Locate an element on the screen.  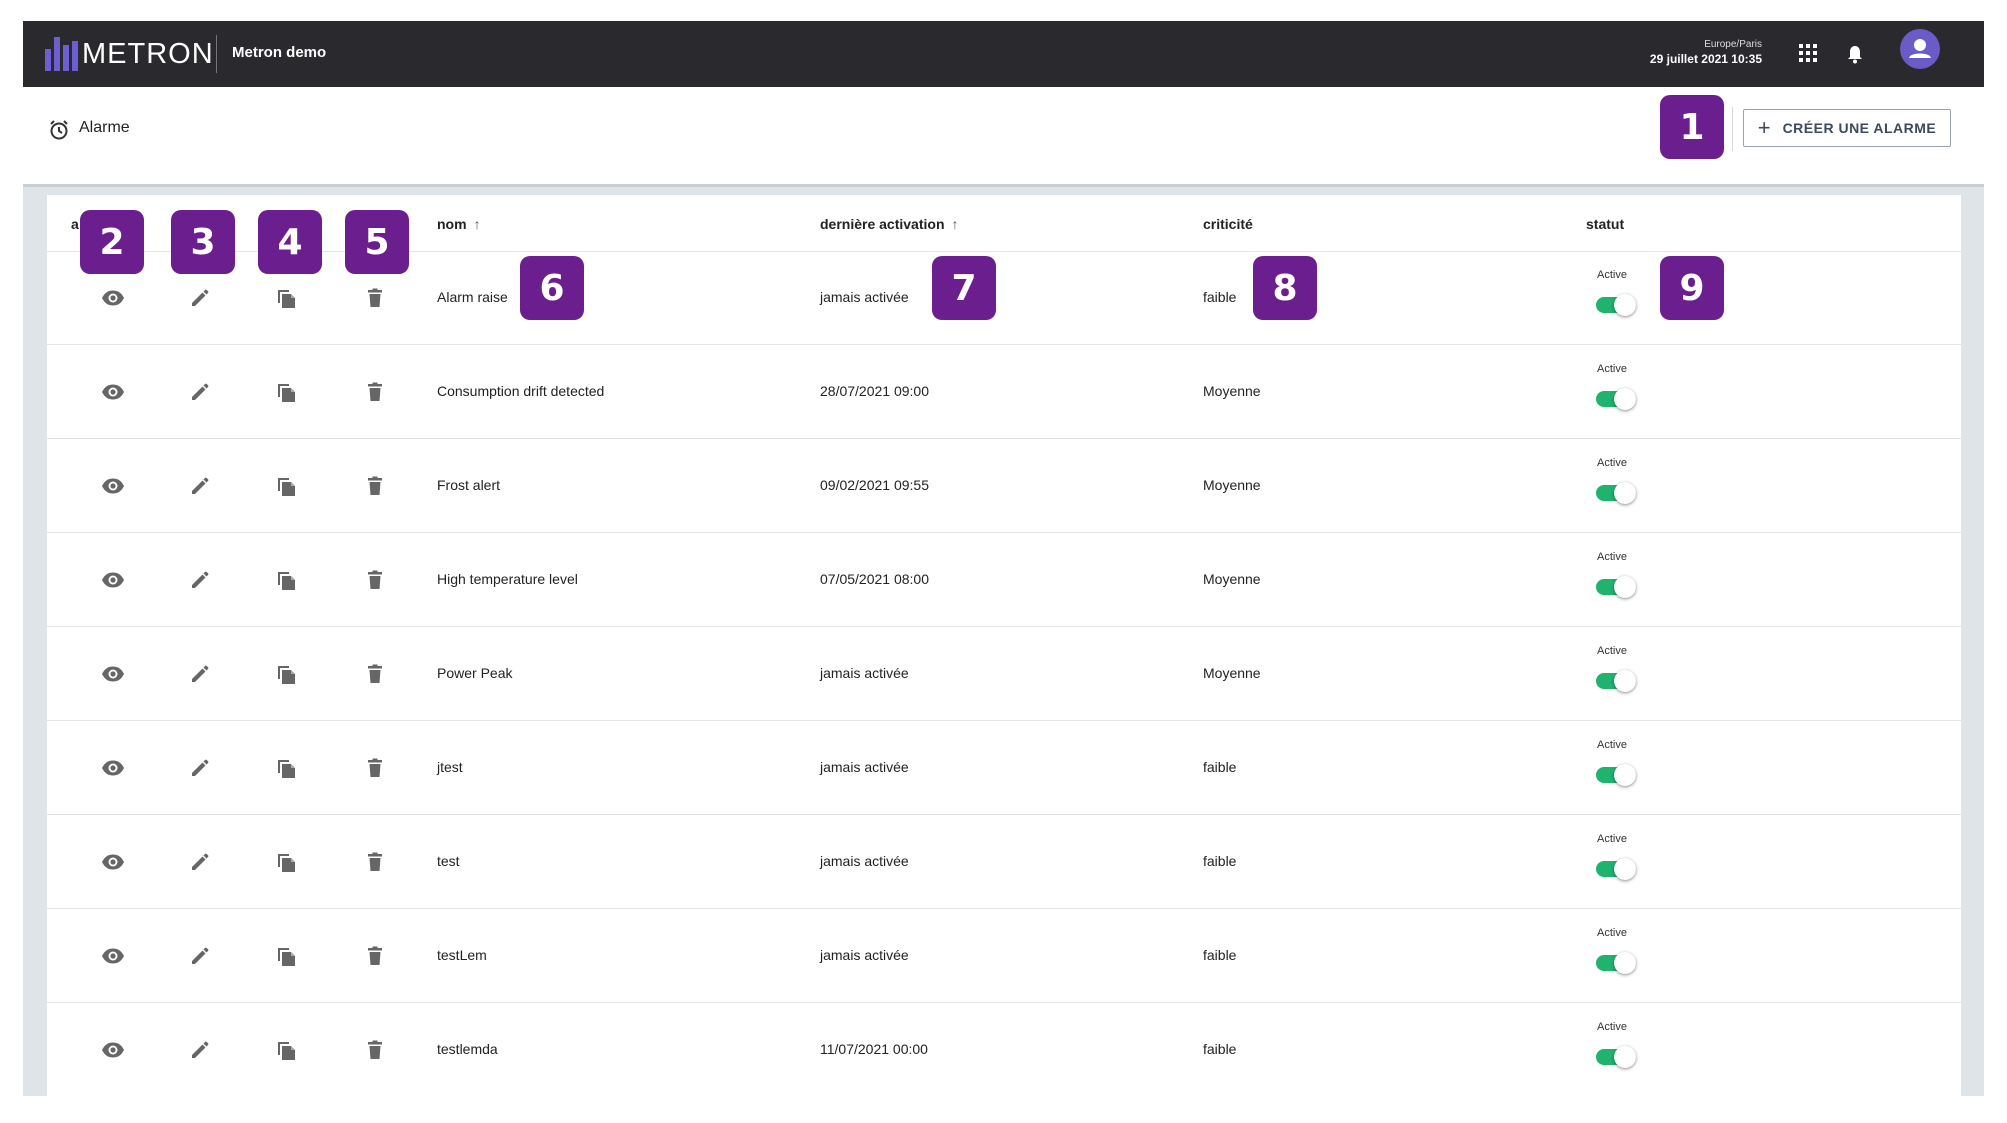
annotation-badge: 7 is located at coordinates (964, 288).